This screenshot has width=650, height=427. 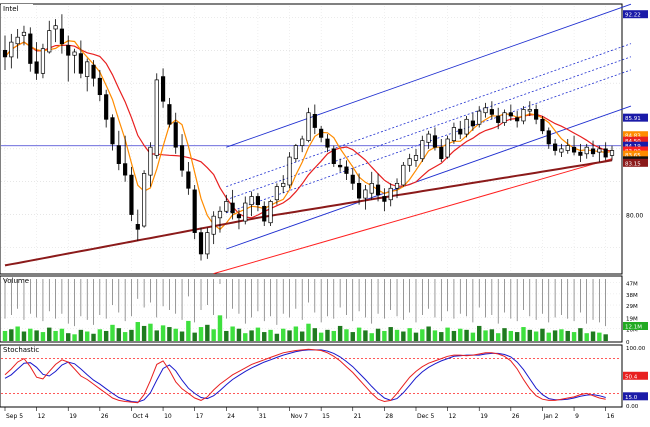 What do you see at coordinates (326, 416) in the screenshot?
I see `date-tick-label: 15` at bounding box center [326, 416].